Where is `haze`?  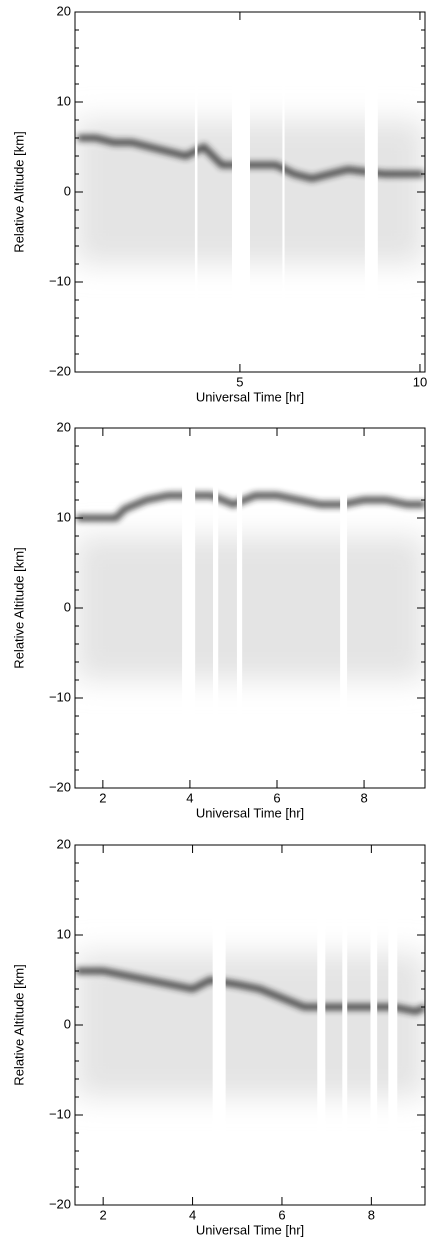 haze is located at coordinates (250, 608).